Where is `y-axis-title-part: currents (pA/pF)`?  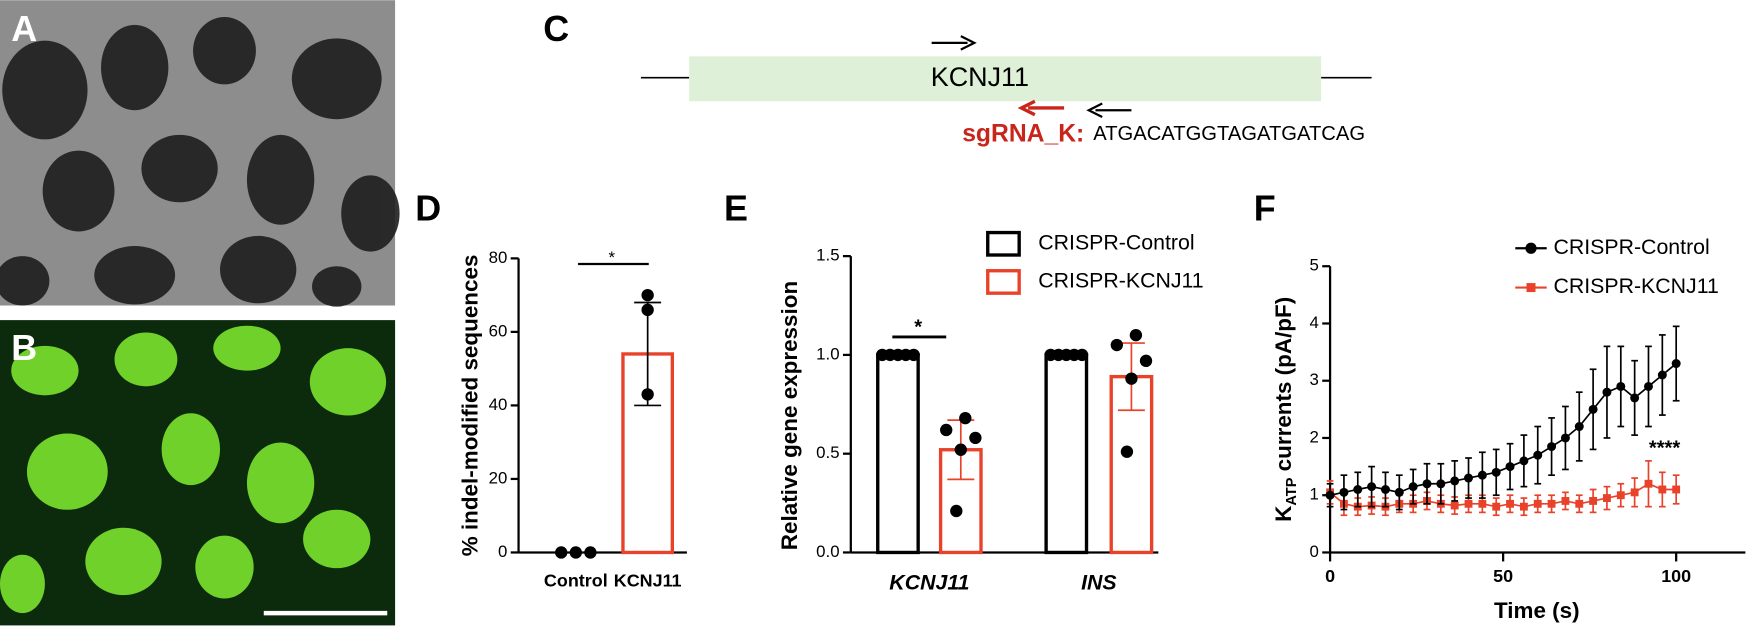 y-axis-title-part: currents (pA/pF) is located at coordinates (1283, 387).